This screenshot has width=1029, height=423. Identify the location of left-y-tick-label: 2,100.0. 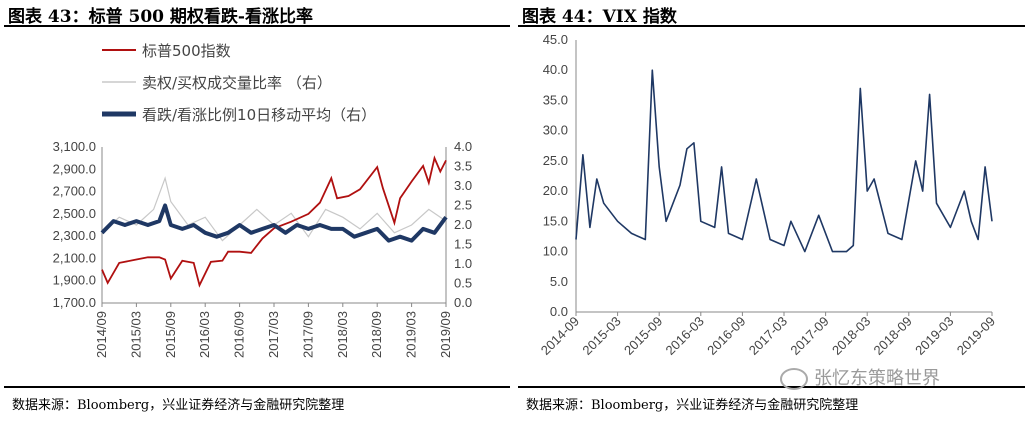
(74, 257).